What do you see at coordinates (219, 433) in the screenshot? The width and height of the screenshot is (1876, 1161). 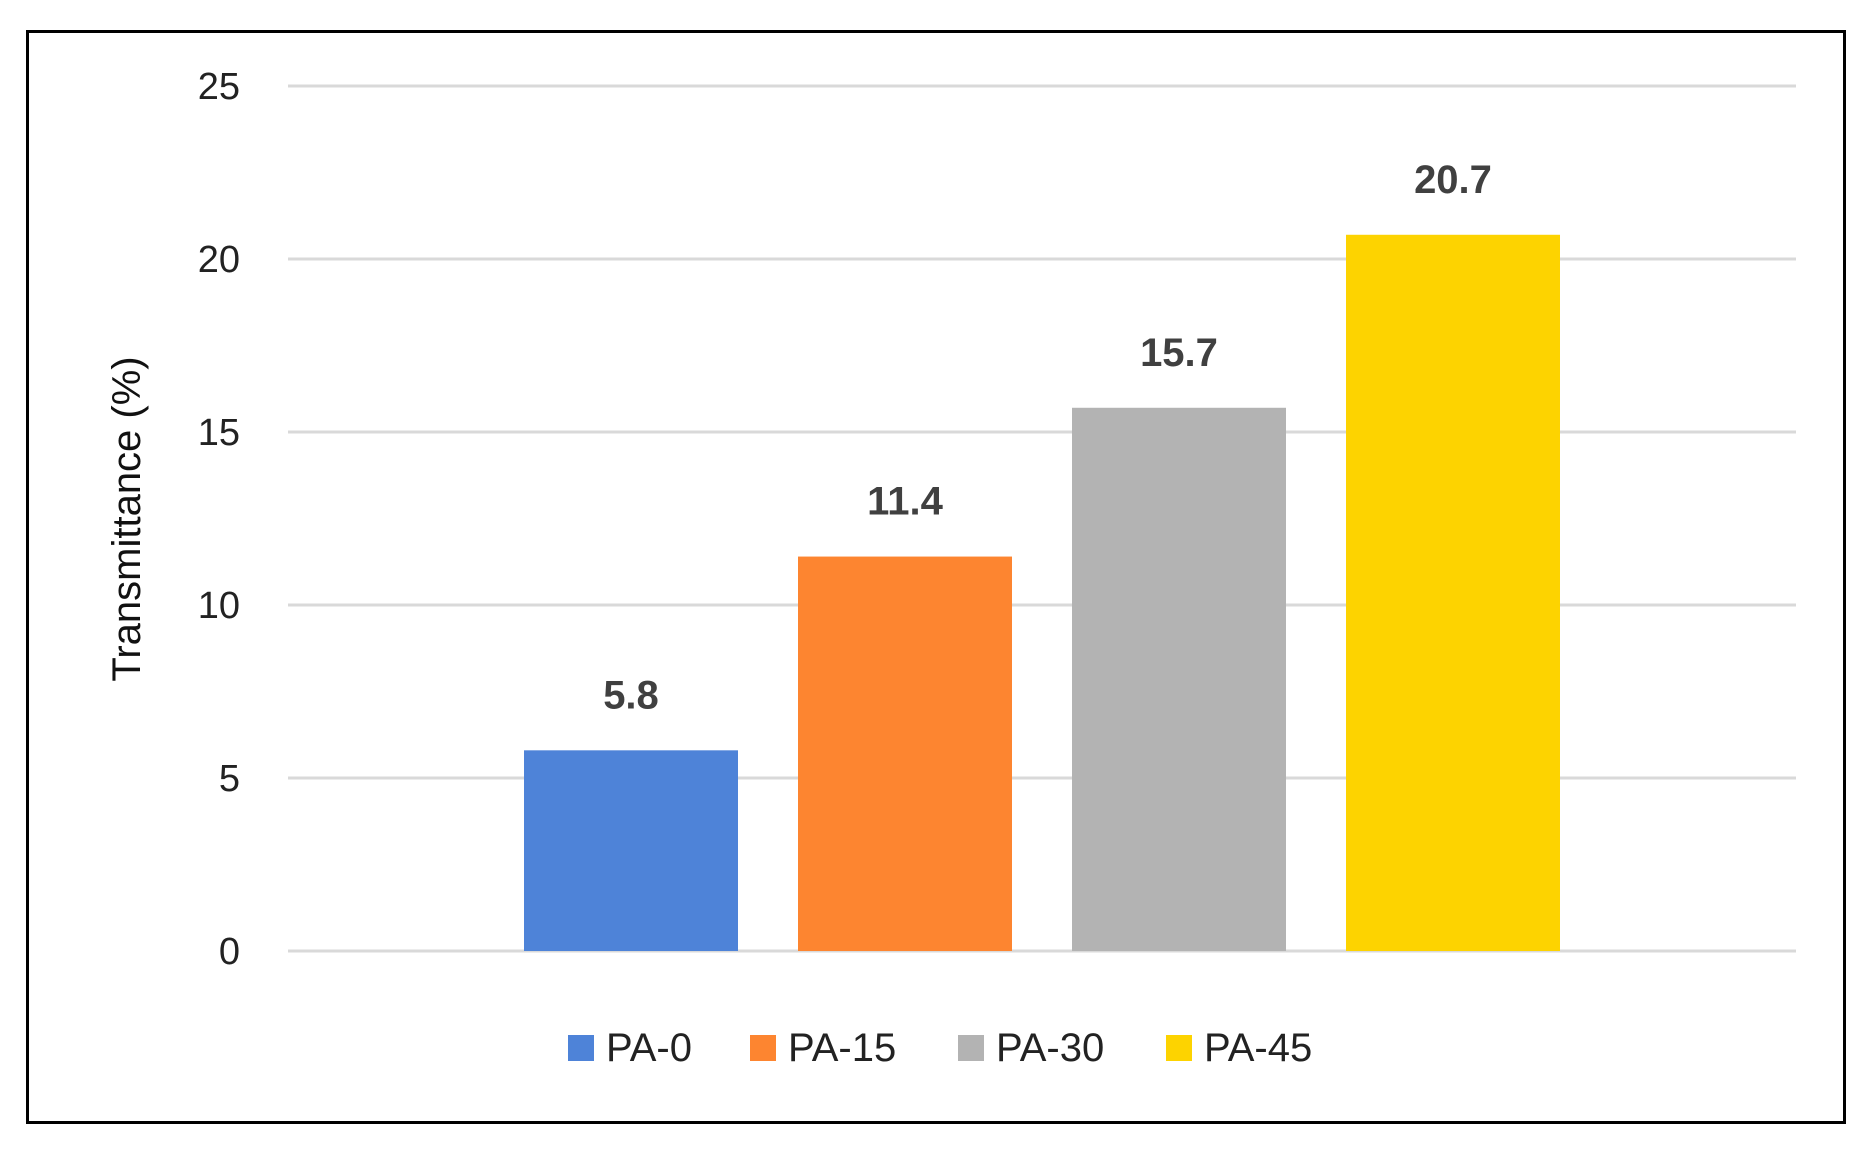 I see `y-tick-label: 15` at bounding box center [219, 433].